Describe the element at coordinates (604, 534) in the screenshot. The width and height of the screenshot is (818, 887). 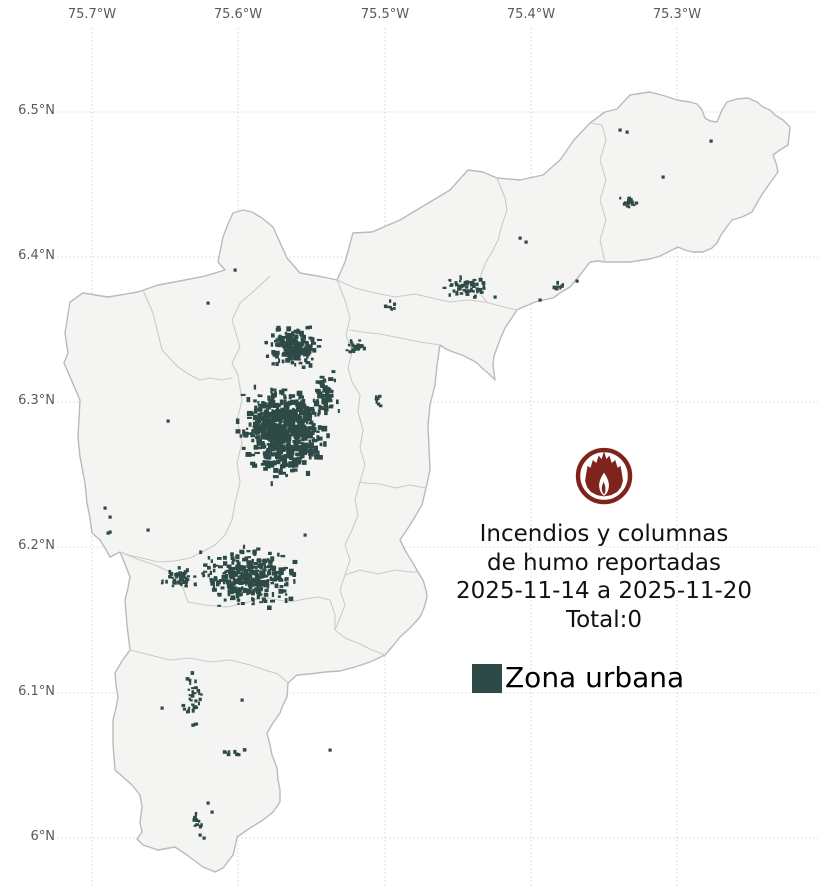
I see `annotation-line-1: Incendios y columnas` at that location.